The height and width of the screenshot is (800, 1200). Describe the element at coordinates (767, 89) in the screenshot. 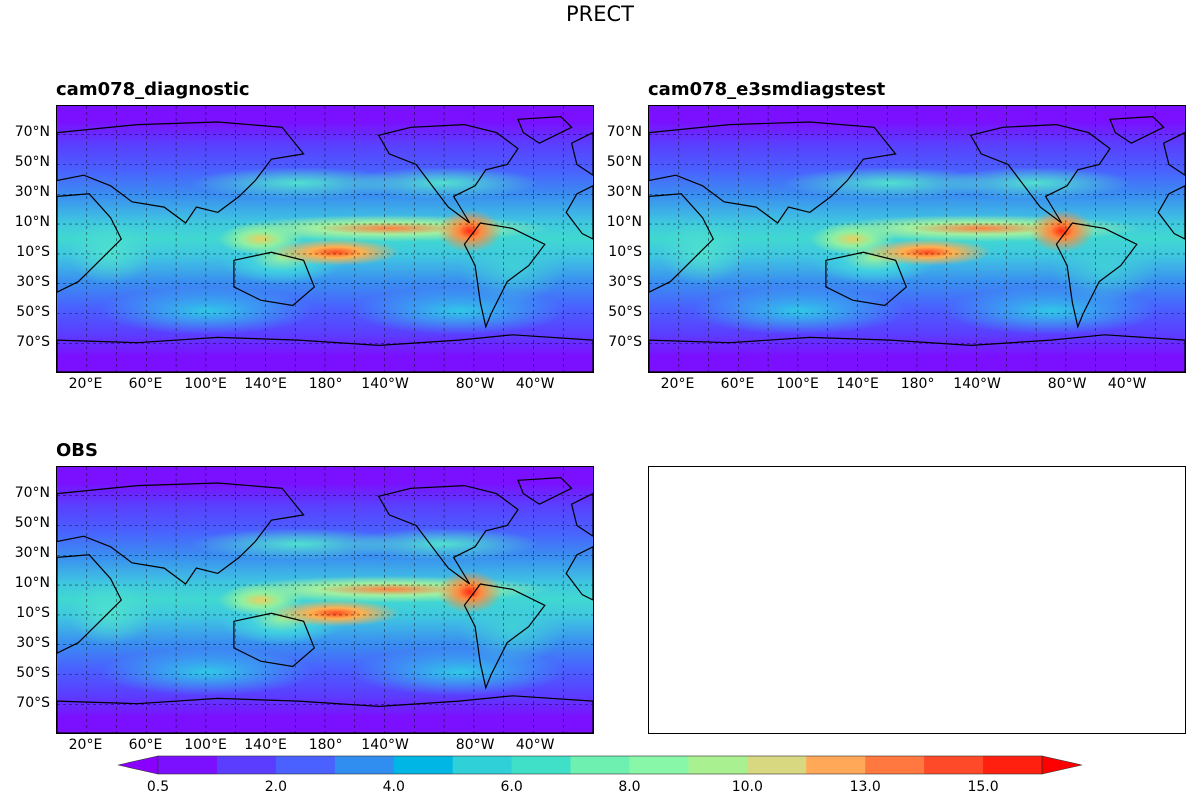

I see `panel-title-test: cam078_e3smdiagstest` at that location.